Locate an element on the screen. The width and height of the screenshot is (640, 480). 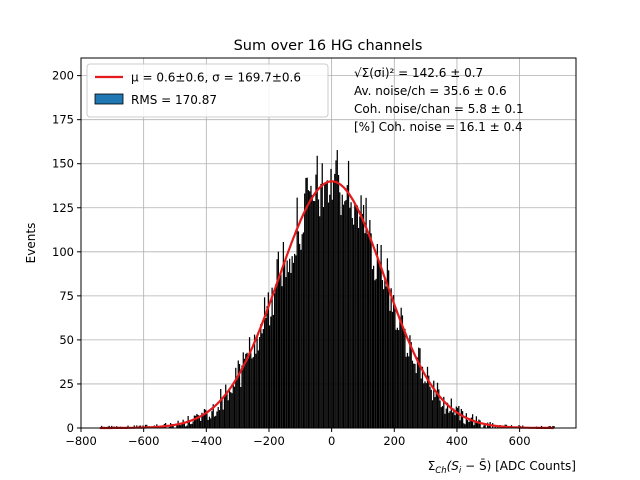
annotation-sqrt-sum: √Σ(σi)² = 142.6 ± 0.7 is located at coordinates (418, 73).